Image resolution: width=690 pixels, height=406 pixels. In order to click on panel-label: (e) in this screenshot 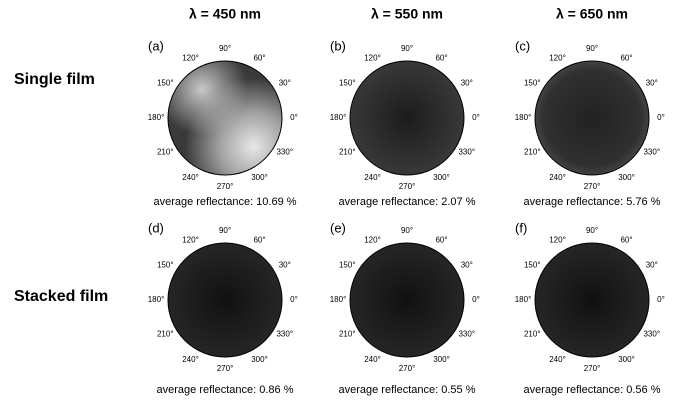, I will do `click(338, 227)`.